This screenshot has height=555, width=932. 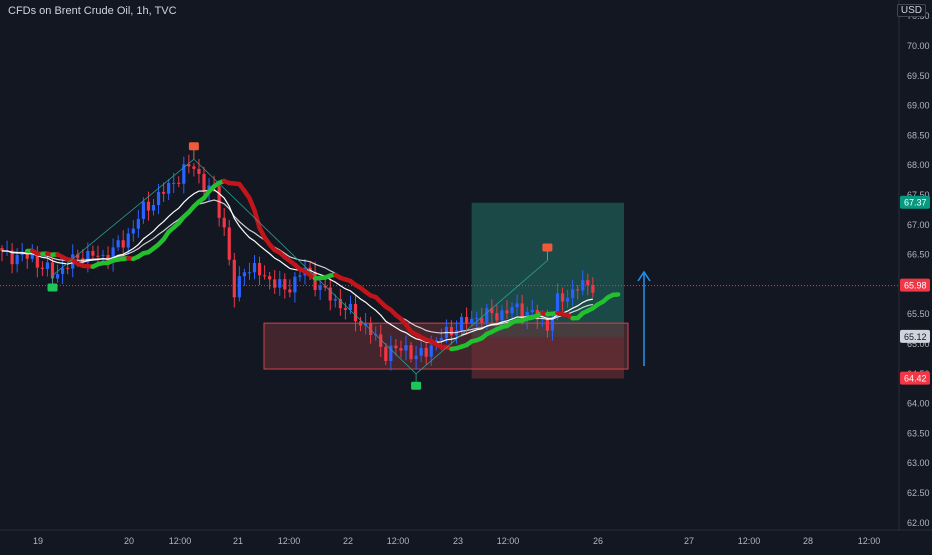 What do you see at coordinates (918, 255) in the screenshot?
I see `price-tick-label: 66.50` at bounding box center [918, 255].